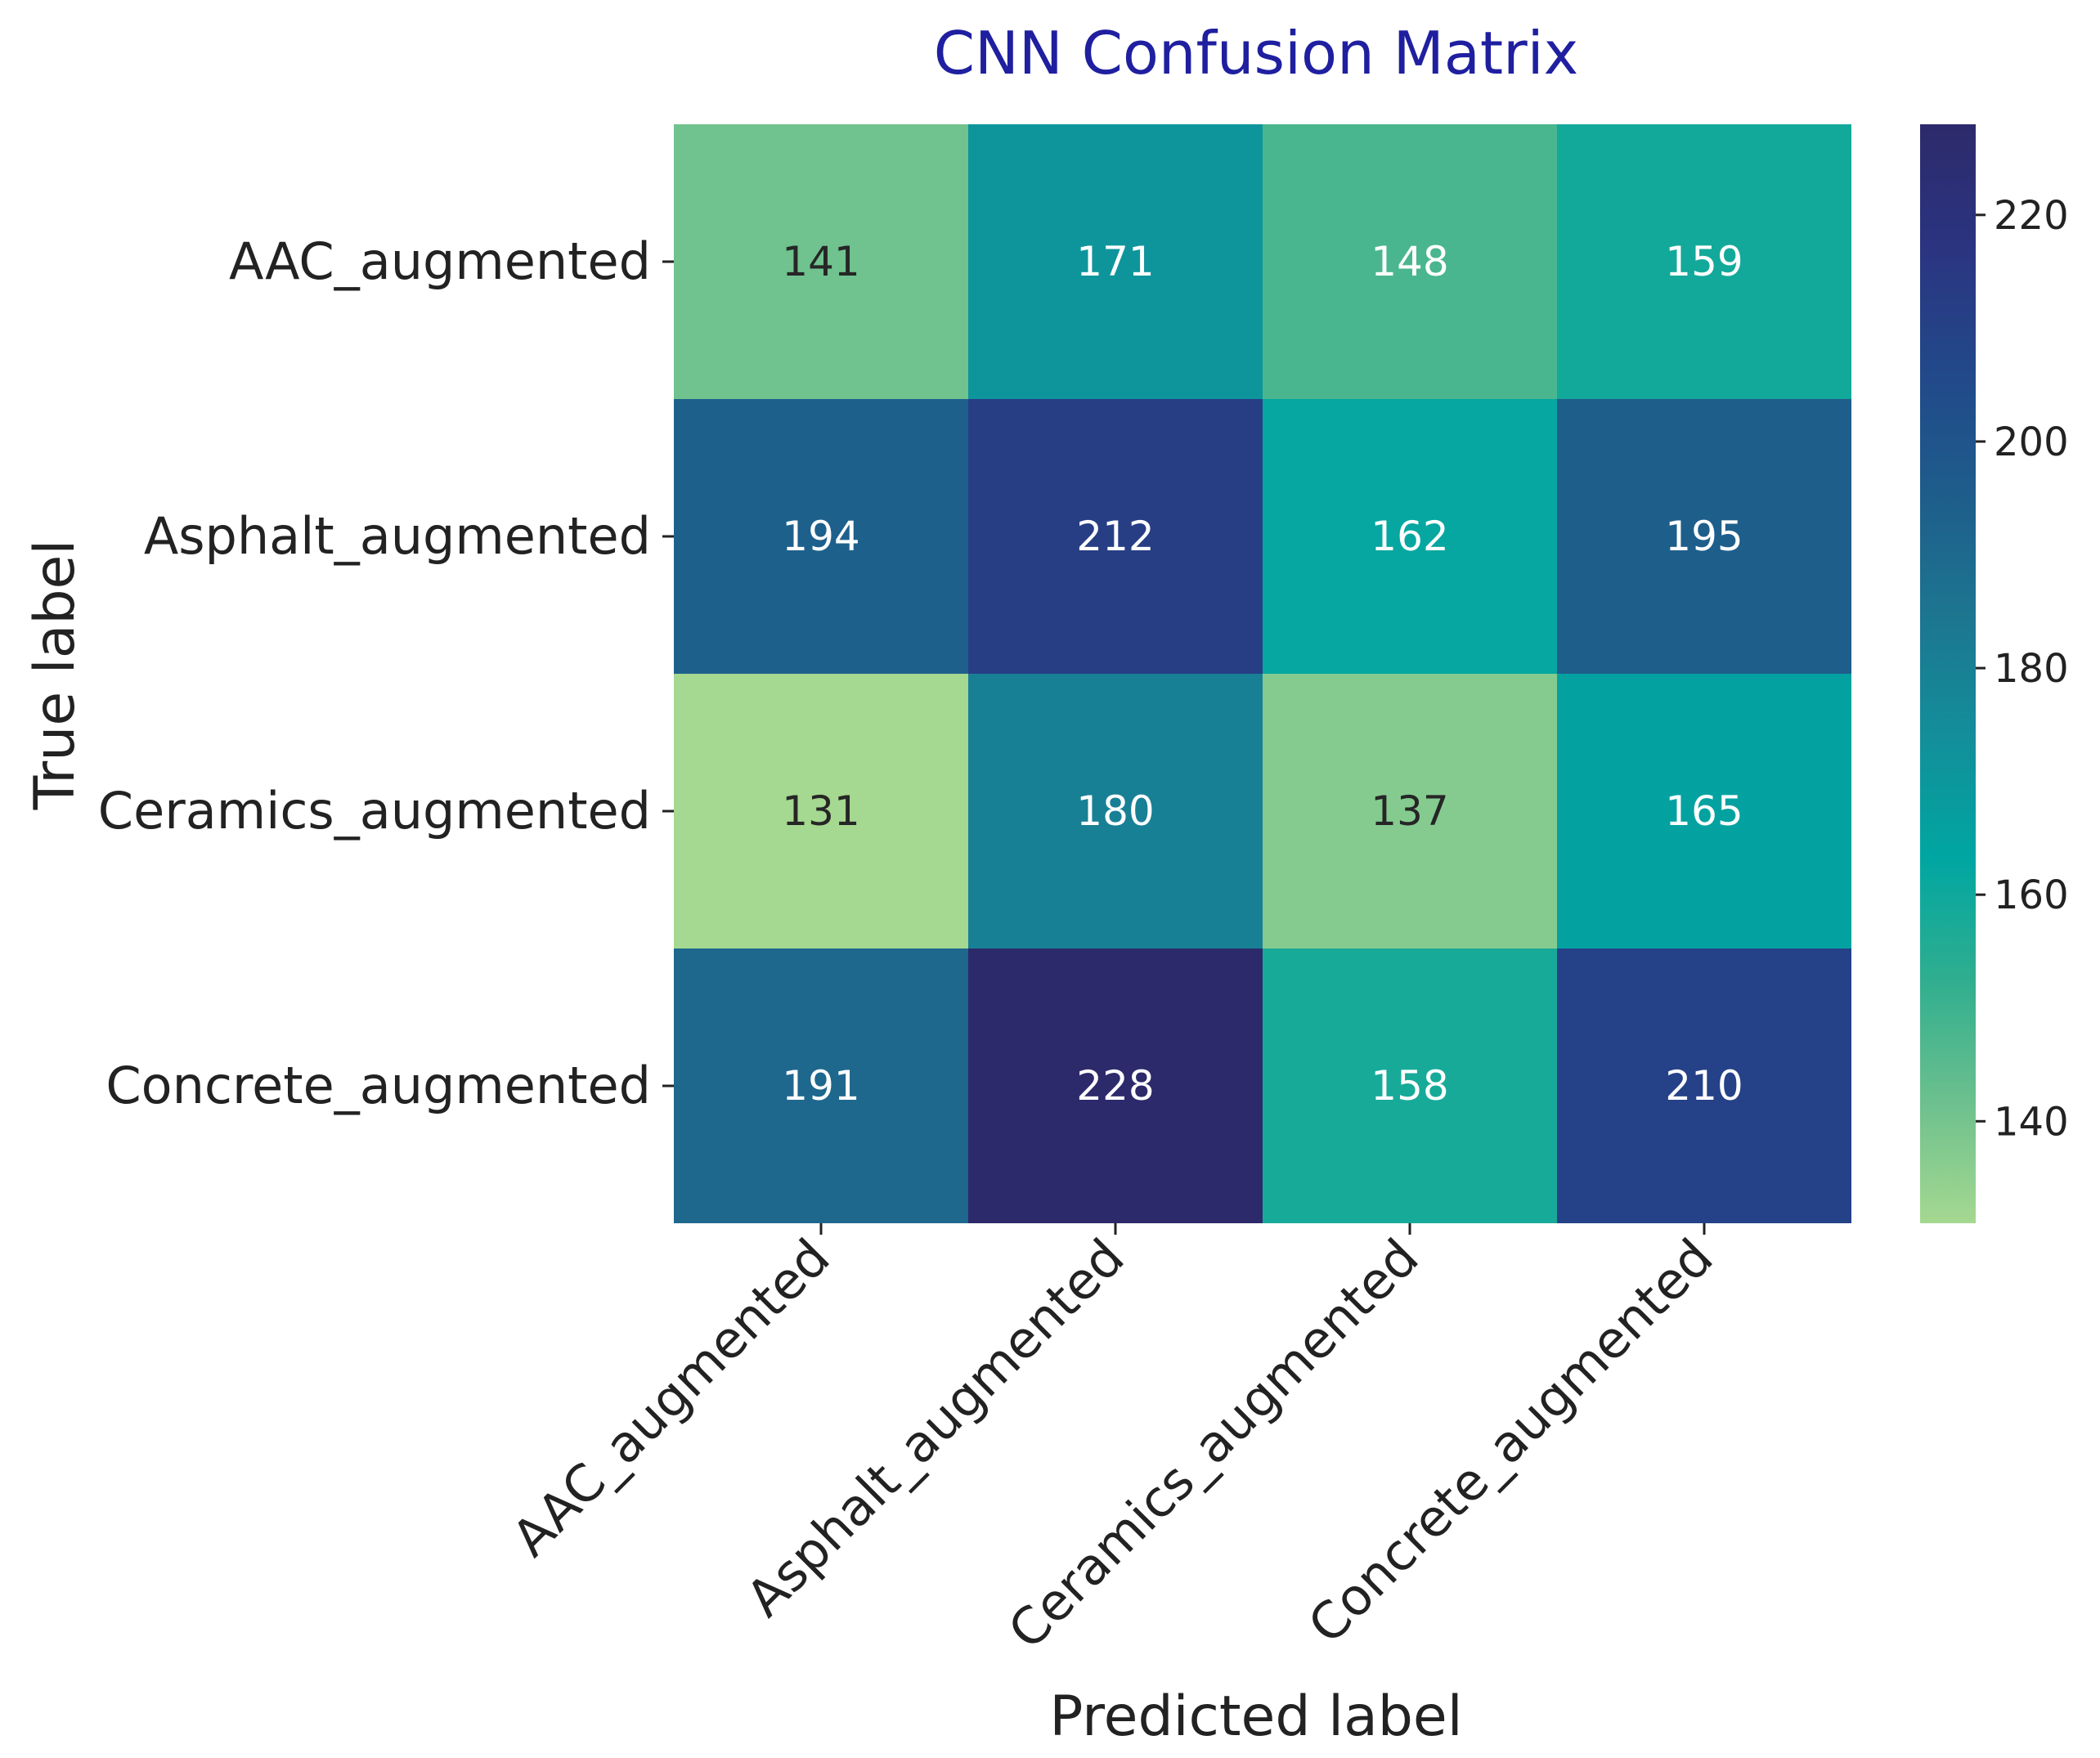  What do you see at coordinates (2032, 895) in the screenshot?
I see `colorbar-tick-label: 160` at bounding box center [2032, 895].